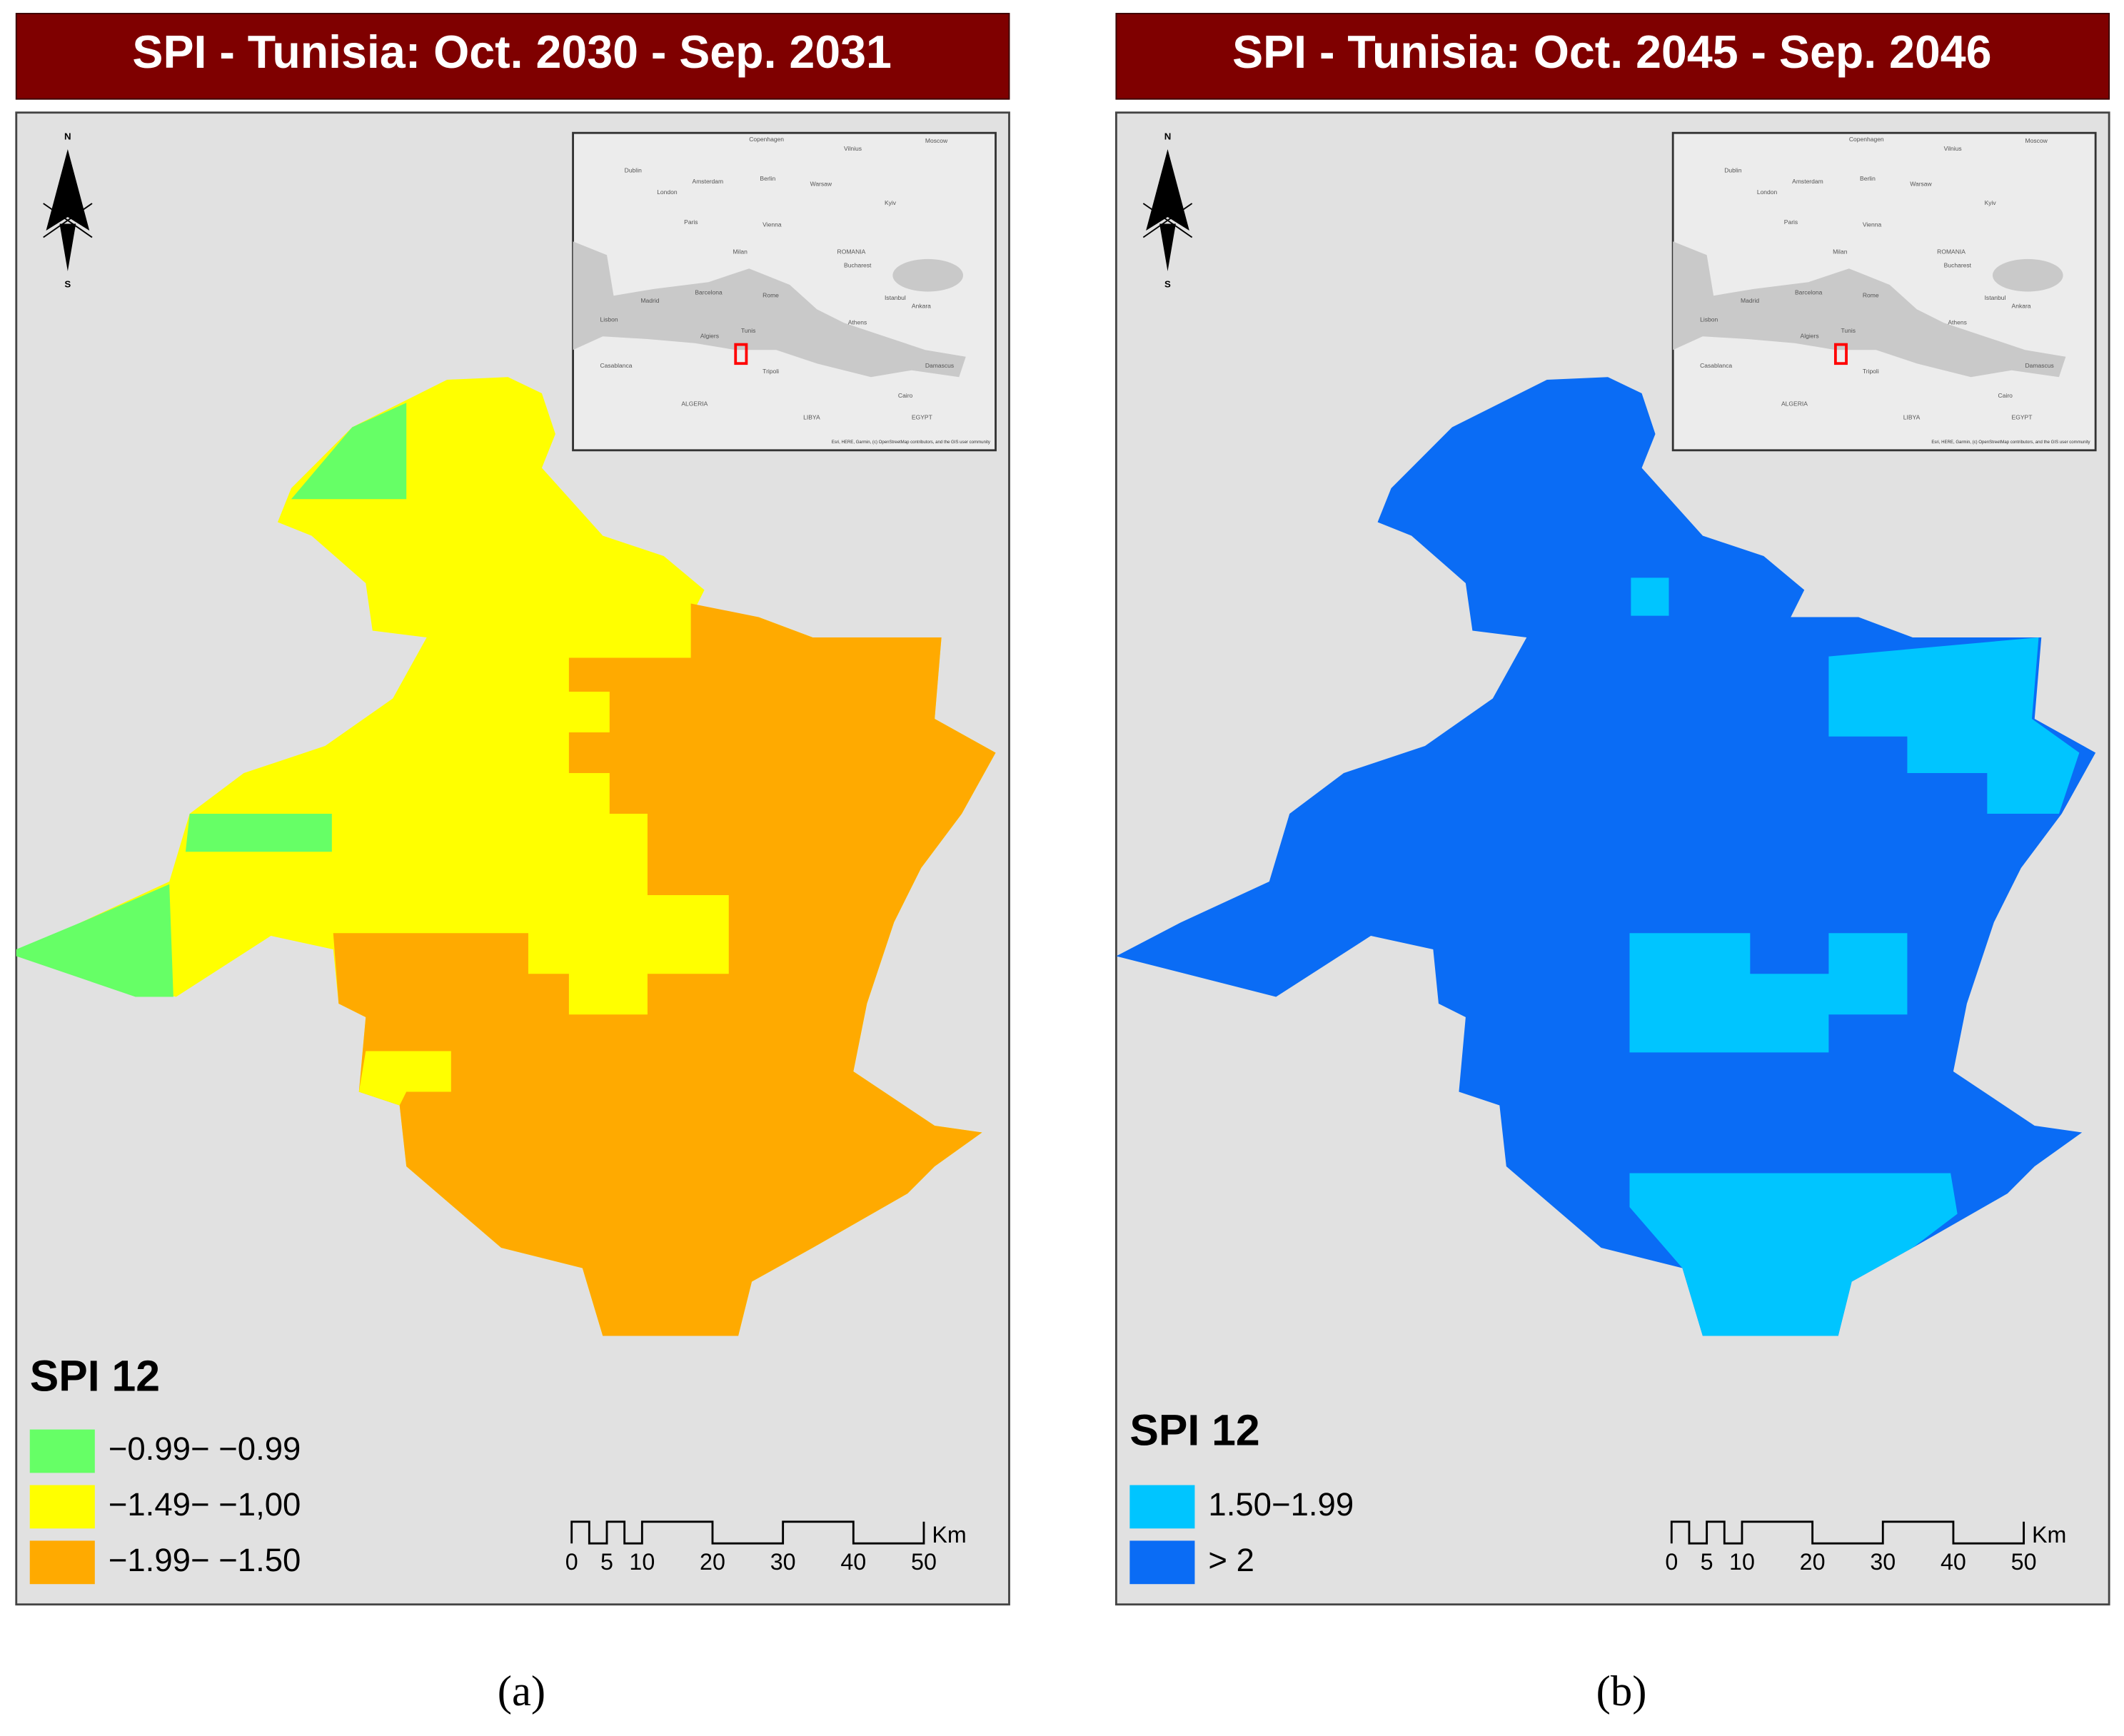  I want to click on inset-city-label: Vilnius, so click(853, 148).